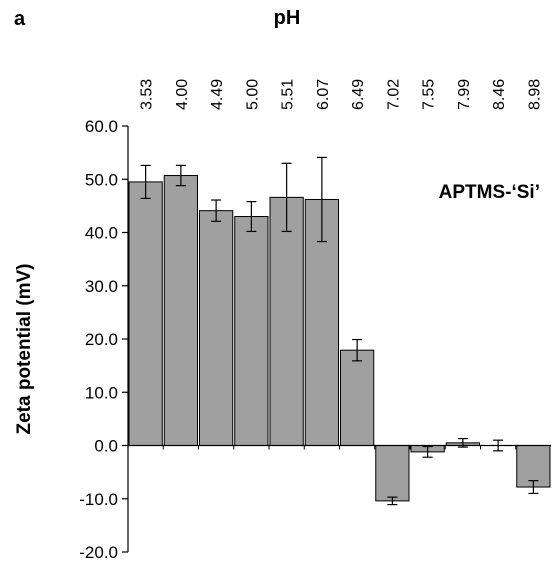  I want to click on x-tick-label-3.53: 3.53, so click(147, 94).